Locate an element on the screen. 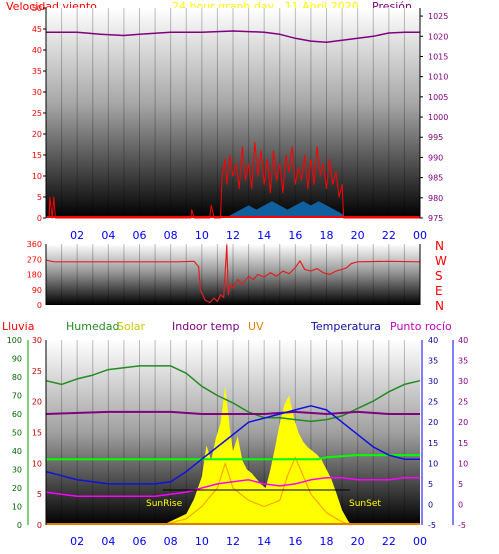  wind-y-tick-label: 10 is located at coordinates (37, 176).